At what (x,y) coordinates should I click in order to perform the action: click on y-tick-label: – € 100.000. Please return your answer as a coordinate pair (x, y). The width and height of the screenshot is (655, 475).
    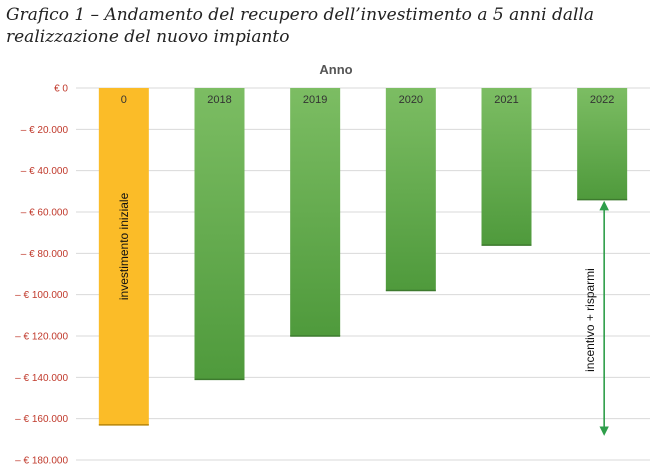
    Looking at the image, I should click on (41, 295).